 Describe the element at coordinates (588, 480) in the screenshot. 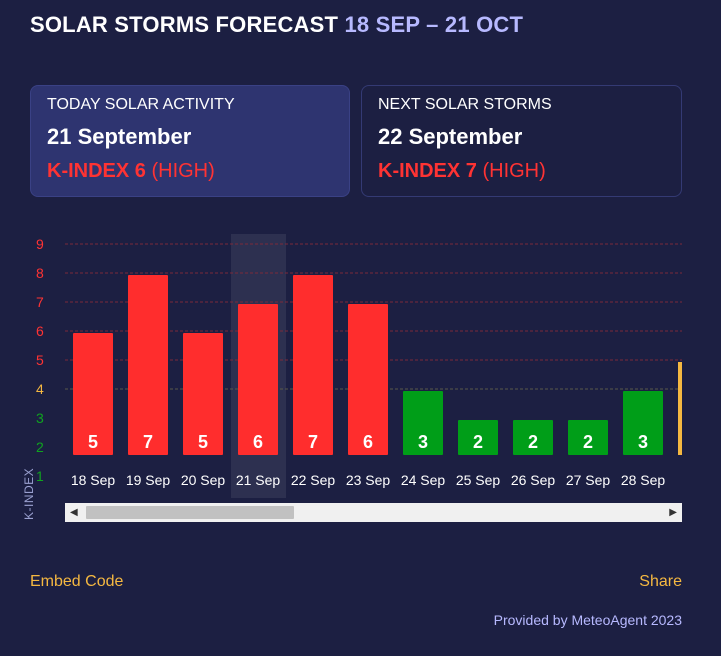

I see `x-tick-label: 27 Sep` at that location.